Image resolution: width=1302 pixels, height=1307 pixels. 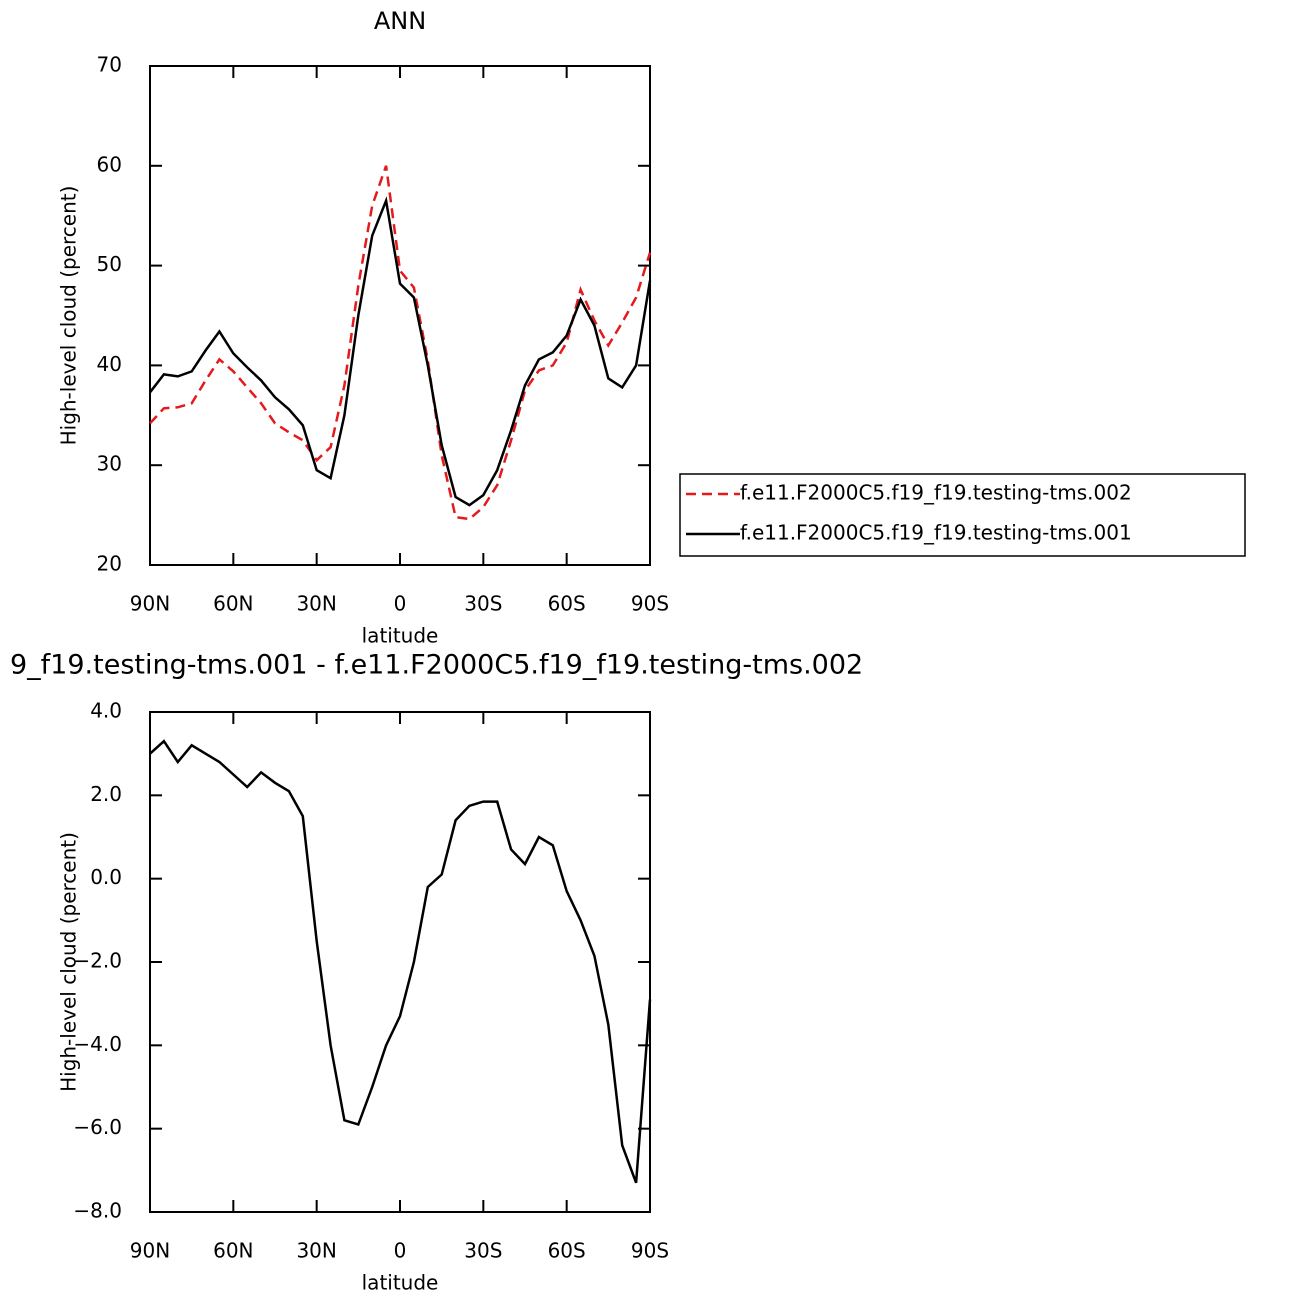 What do you see at coordinates (962, 515) in the screenshot?
I see `legend-box` at bounding box center [962, 515].